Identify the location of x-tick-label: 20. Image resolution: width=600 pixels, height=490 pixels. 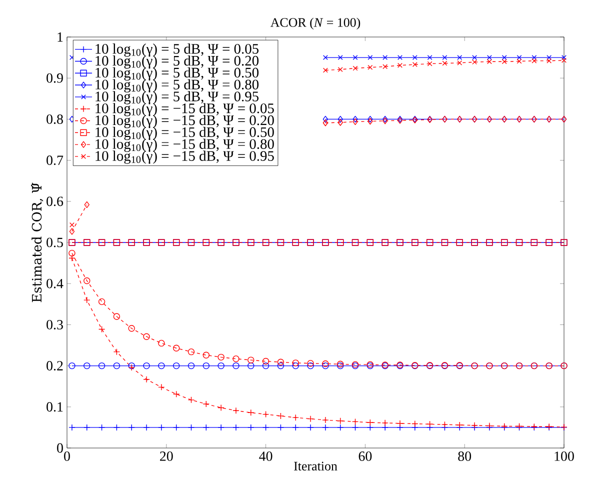
(166, 456).